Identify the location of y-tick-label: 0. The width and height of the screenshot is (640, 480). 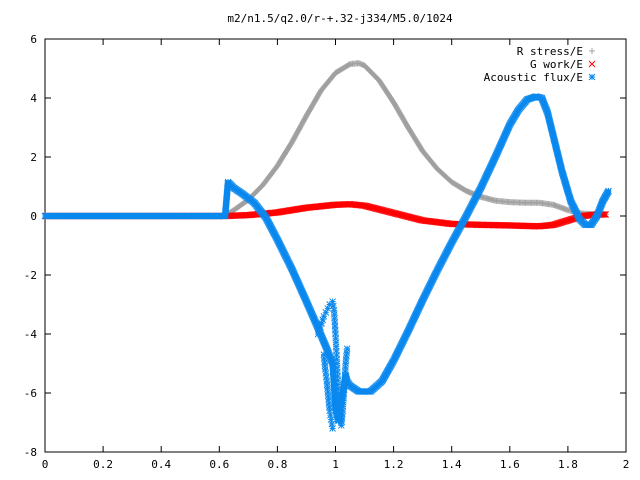
(33, 216).